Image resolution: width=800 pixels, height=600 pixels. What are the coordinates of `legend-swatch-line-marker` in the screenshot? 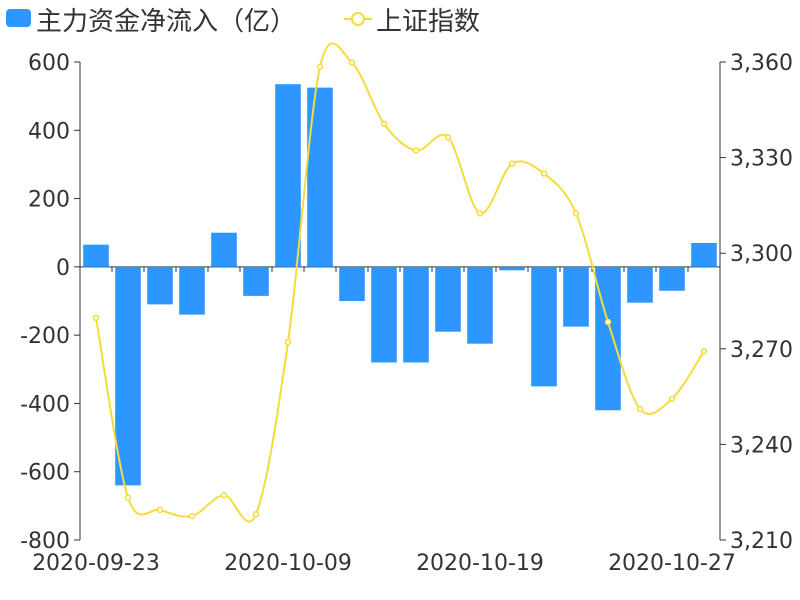 It's located at (358, 19).